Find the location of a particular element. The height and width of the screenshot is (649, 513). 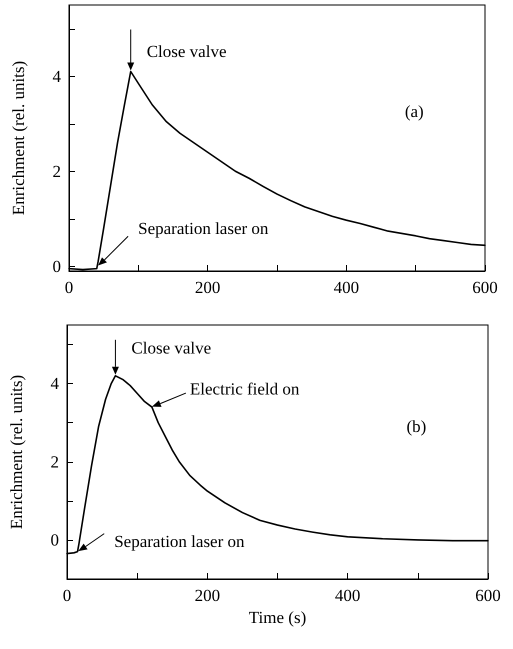

x-tick-label: 0 is located at coordinates (69, 287).